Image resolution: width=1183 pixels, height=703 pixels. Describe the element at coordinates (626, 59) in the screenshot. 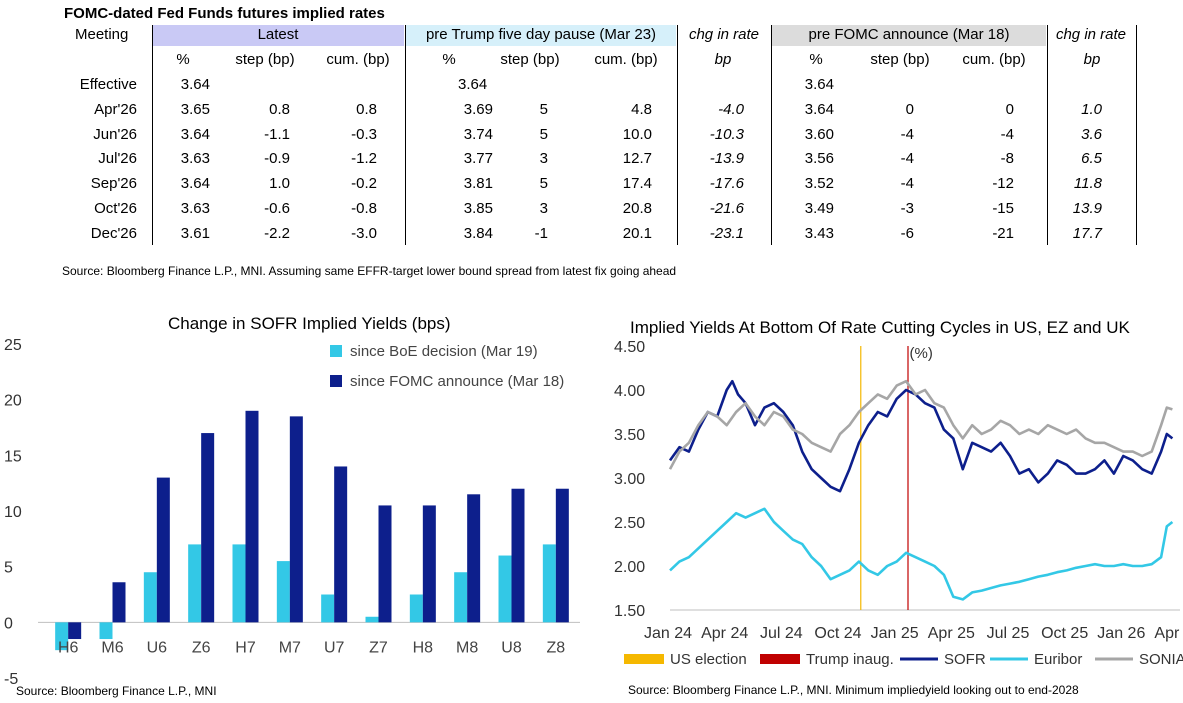

I see `subheader-trump_cum: cum. (bp)` at that location.